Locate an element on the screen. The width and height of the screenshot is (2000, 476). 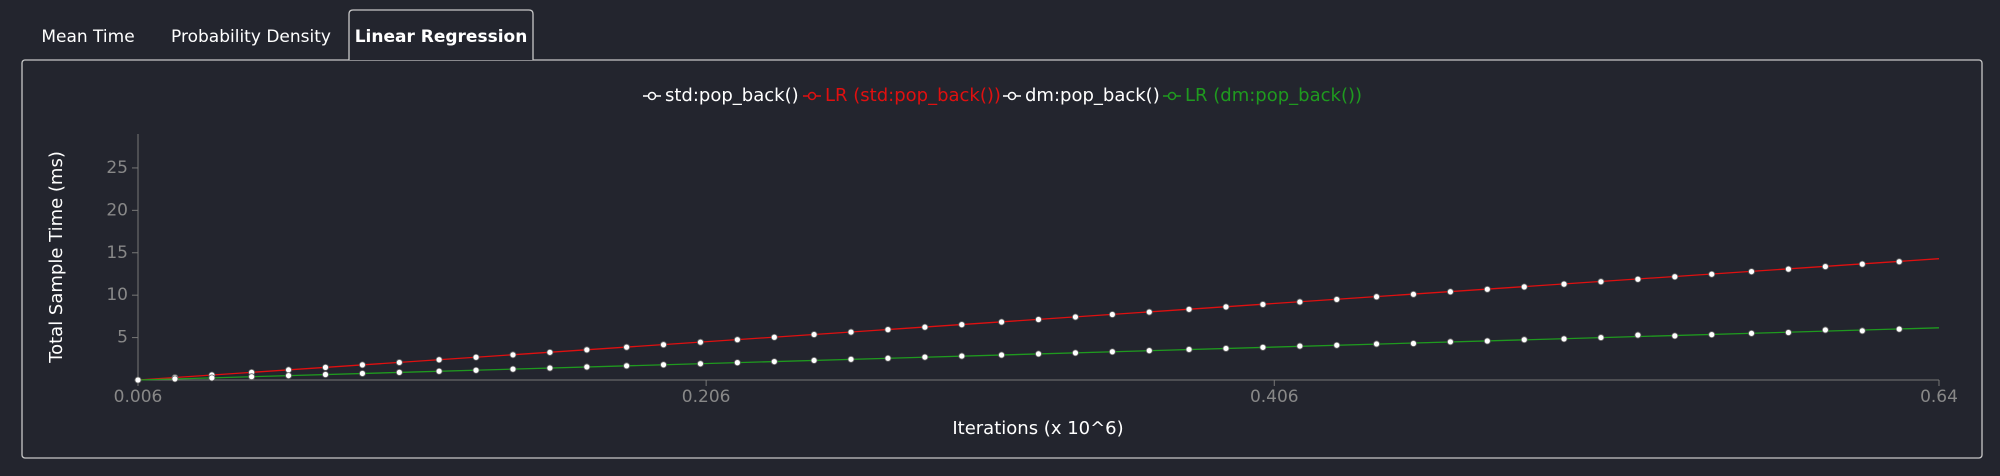
x-tick-label: 0.206 is located at coordinates (706, 397).